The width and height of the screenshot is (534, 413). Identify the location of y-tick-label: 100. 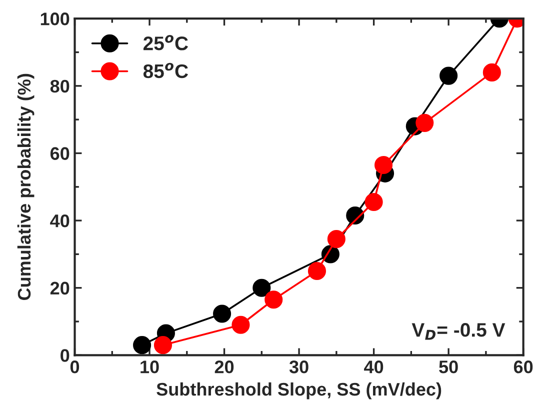
(55, 19).